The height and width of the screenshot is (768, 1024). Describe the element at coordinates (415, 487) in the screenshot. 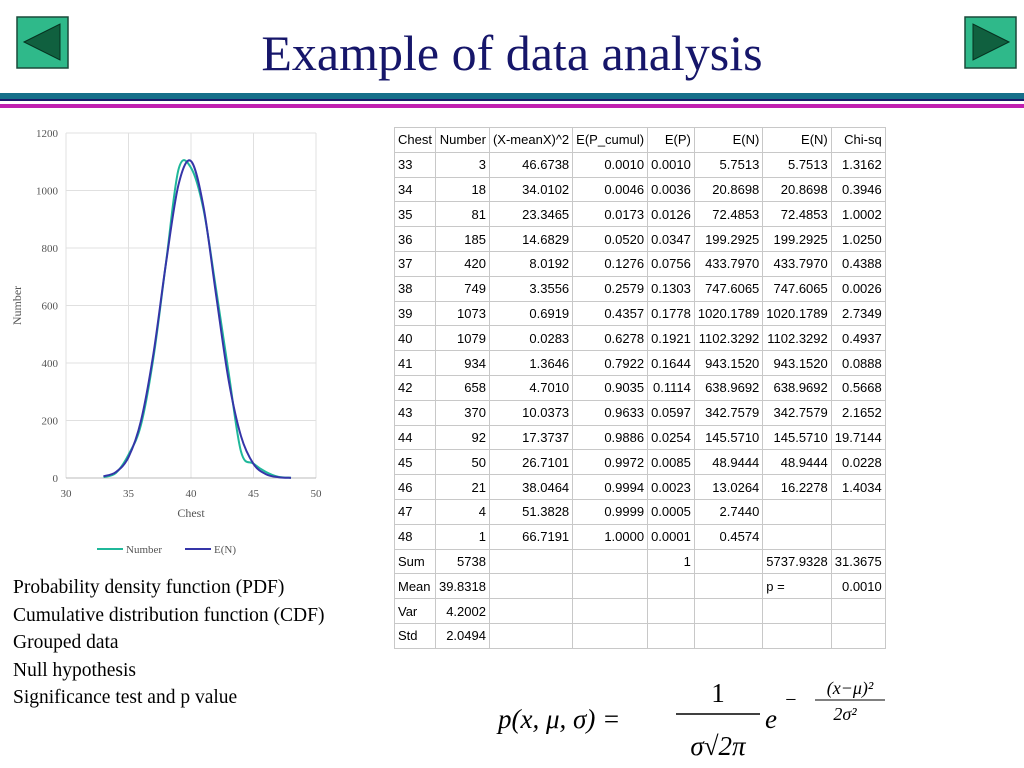

I see `table-cell: 46` at that location.